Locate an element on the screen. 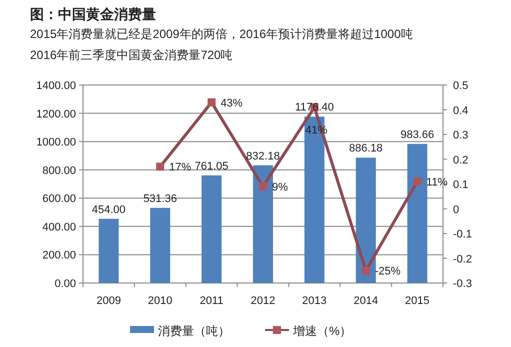 The image size is (511, 347). x-tick-label: 2011 is located at coordinates (212, 301).